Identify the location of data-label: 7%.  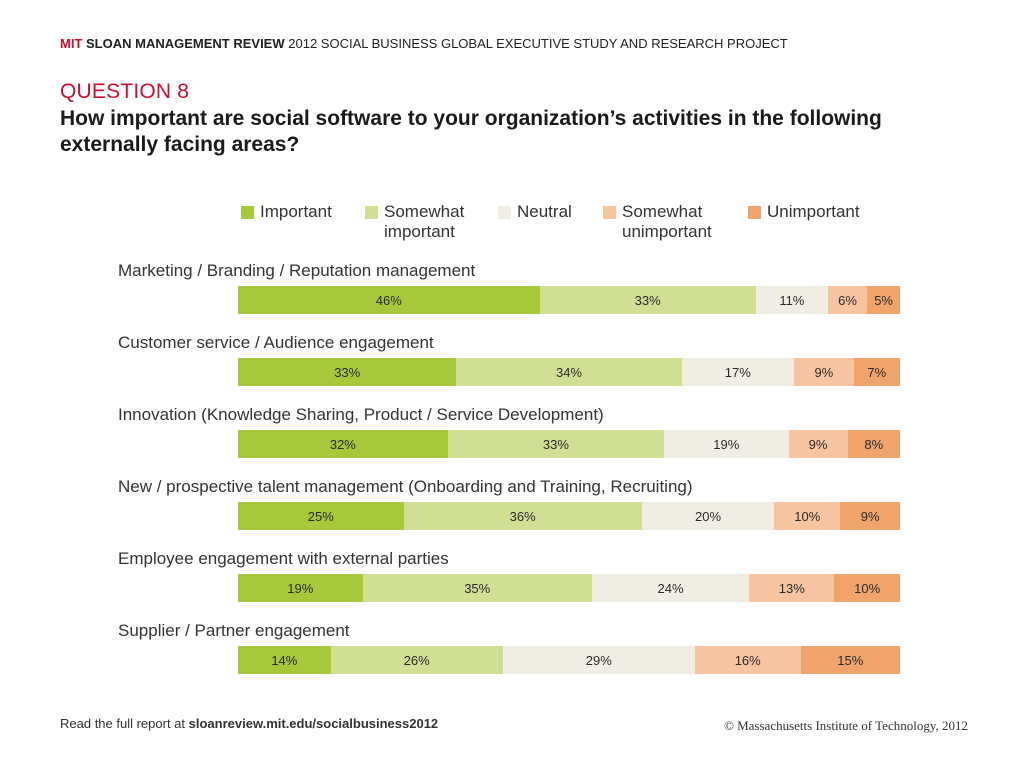
(877, 372).